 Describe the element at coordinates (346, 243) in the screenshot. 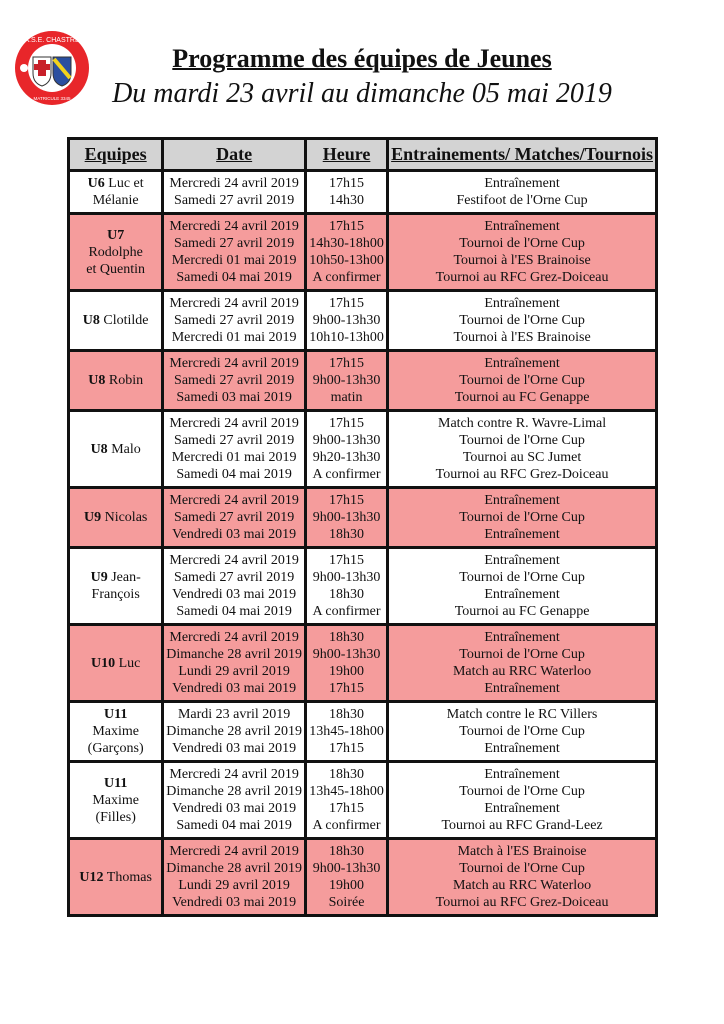

I see `time-line: 14h30-18h00` at that location.